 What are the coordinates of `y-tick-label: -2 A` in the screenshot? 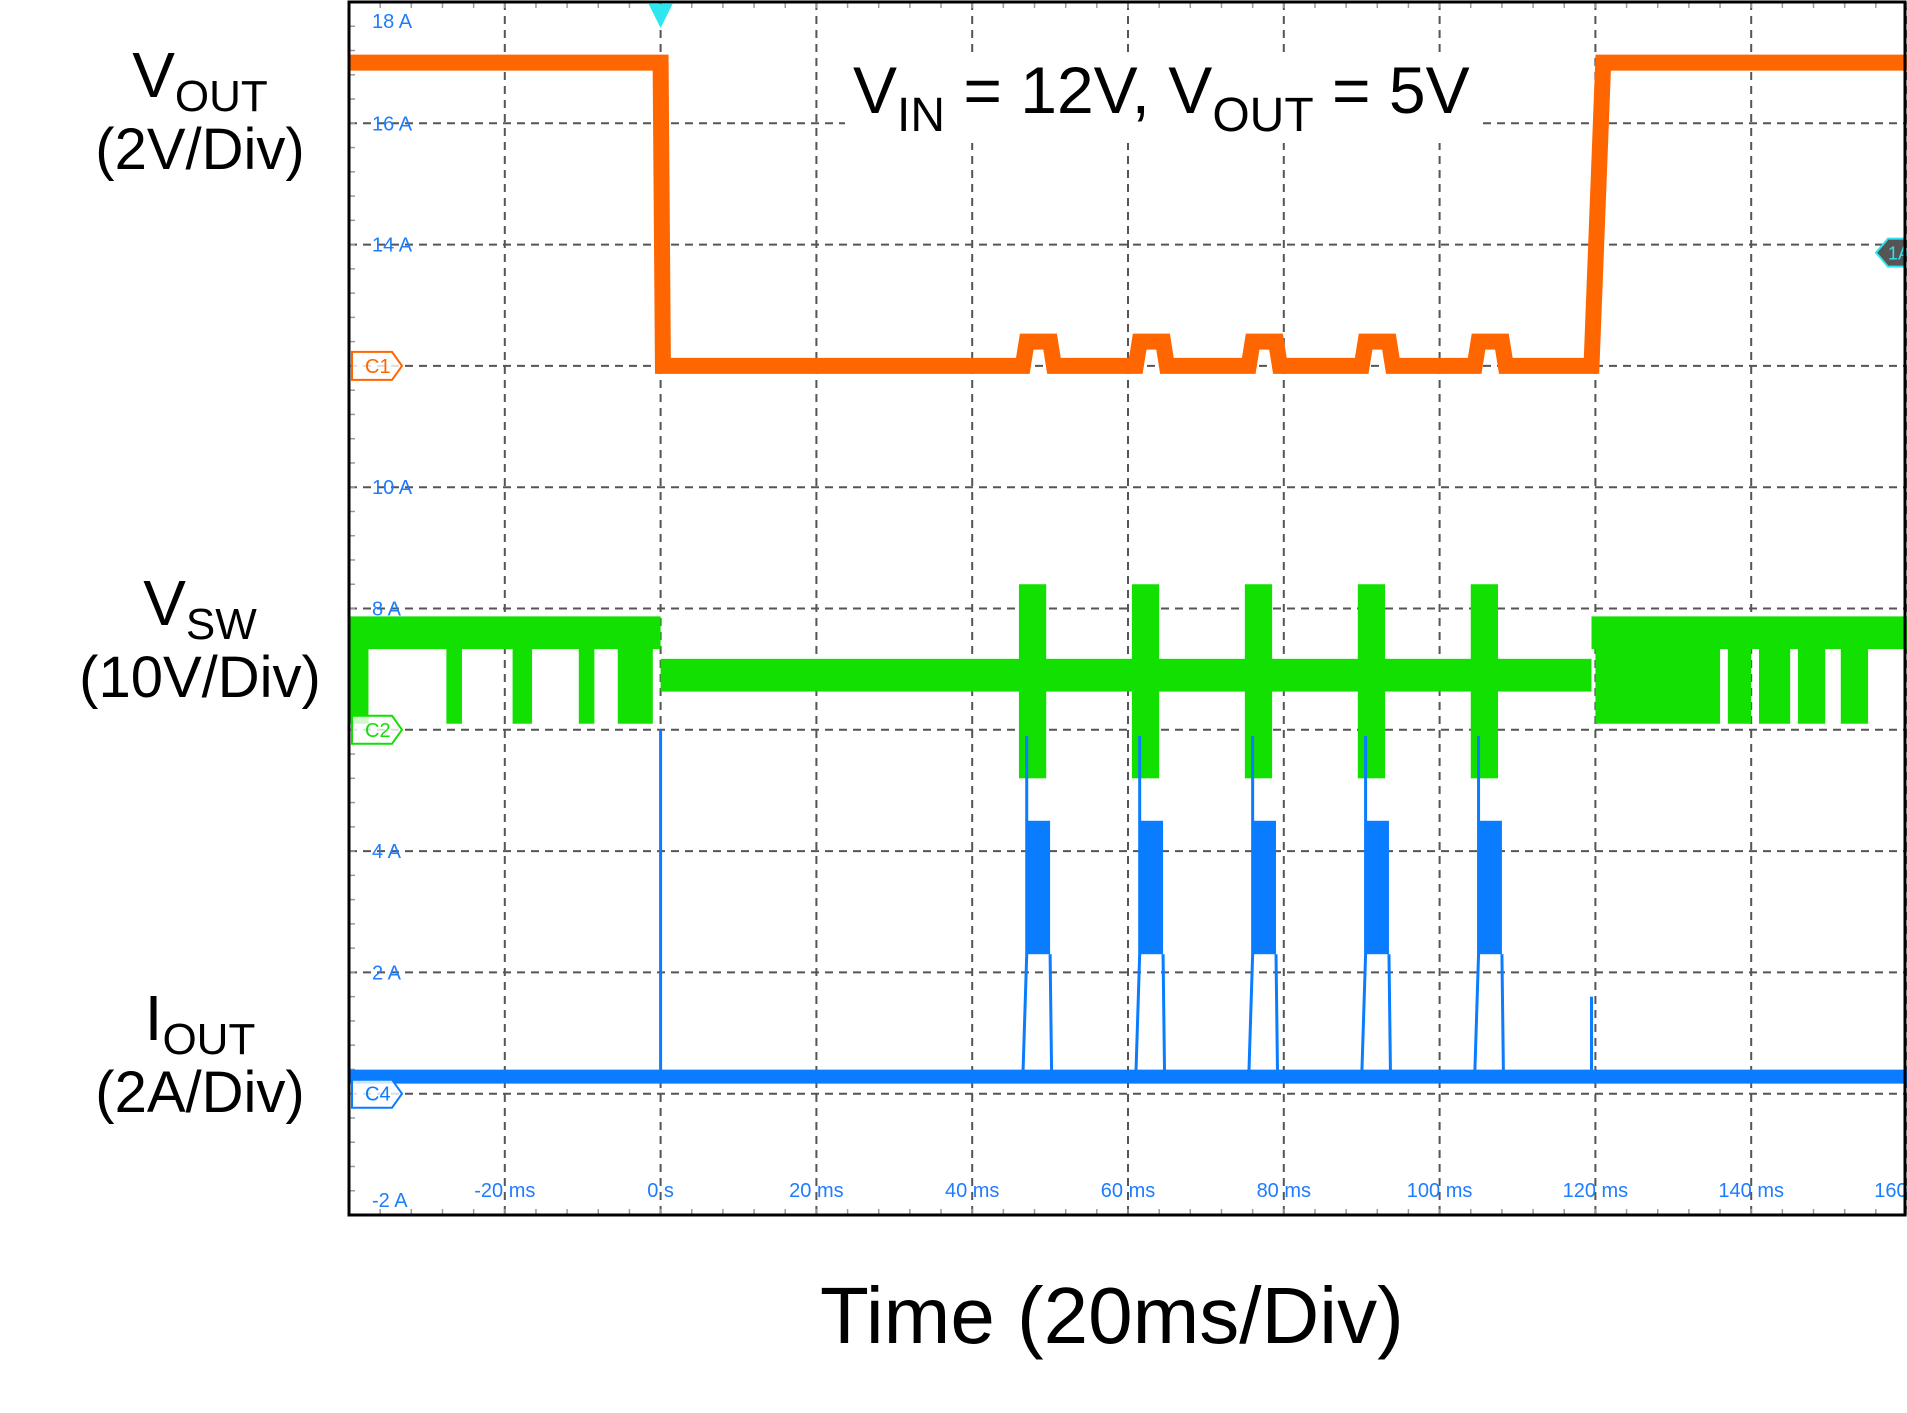 It's located at (390, 1201).